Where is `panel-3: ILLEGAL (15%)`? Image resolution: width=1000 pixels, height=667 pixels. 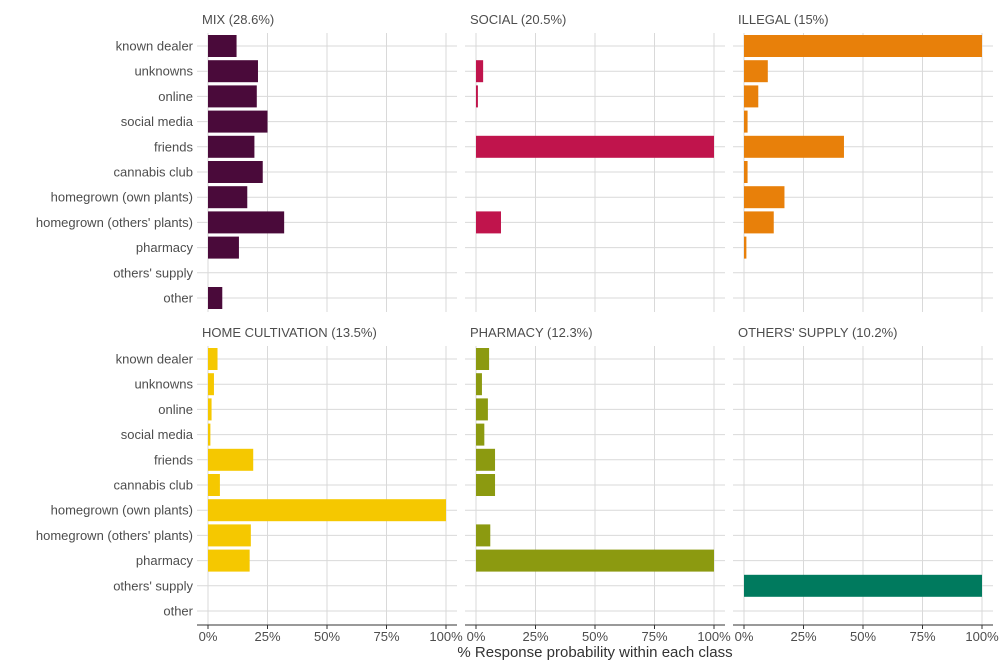 panel-3: ILLEGAL (15%) is located at coordinates (863, 162).